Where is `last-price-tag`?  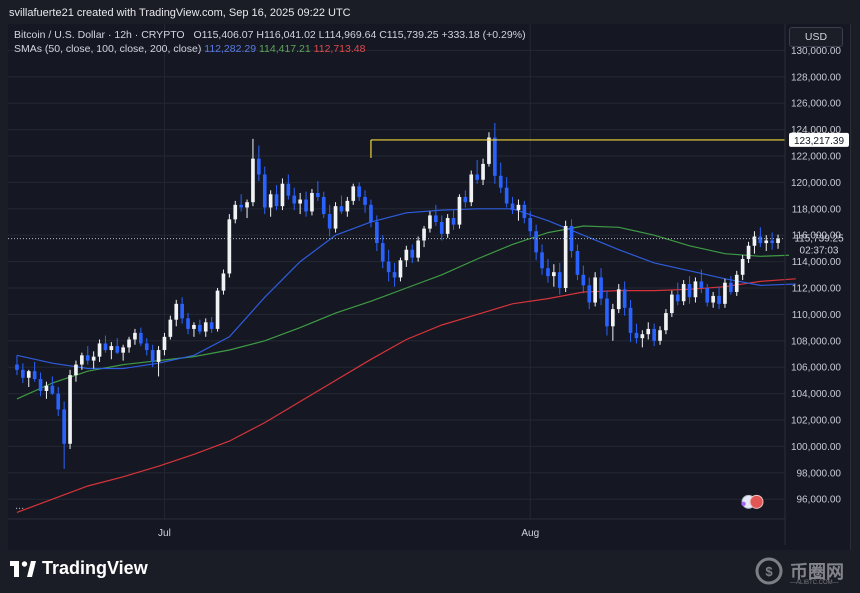 last-price-tag is located at coordinates (819, 243).